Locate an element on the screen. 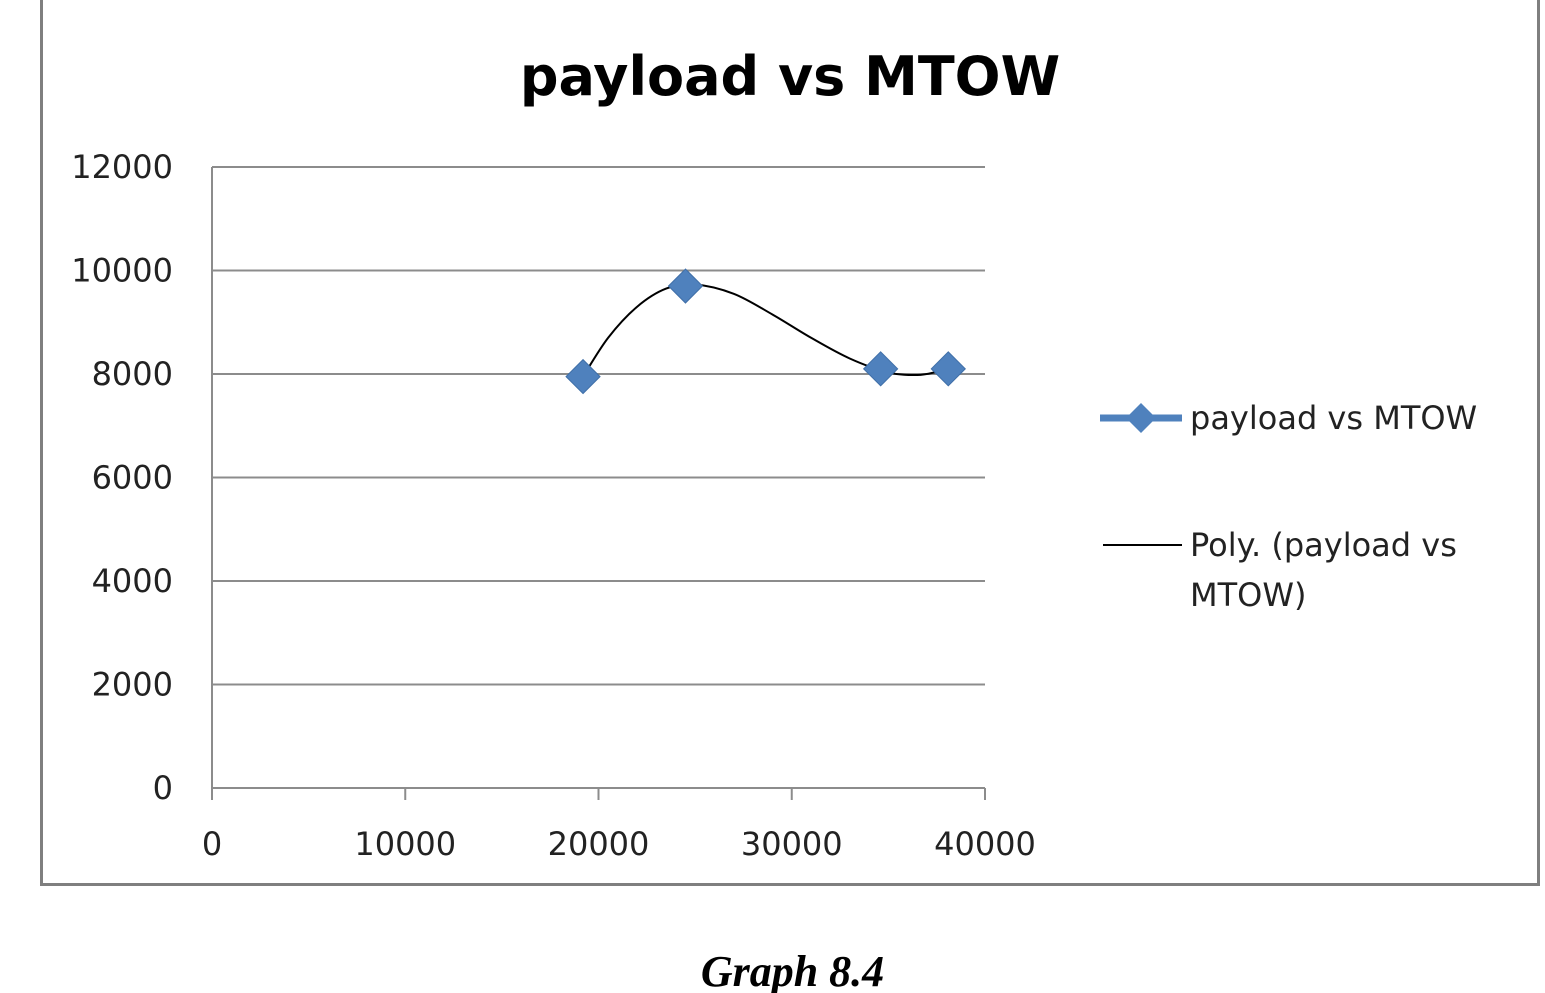  y-tick-label-12000: 12000 is located at coordinates (122, 167).